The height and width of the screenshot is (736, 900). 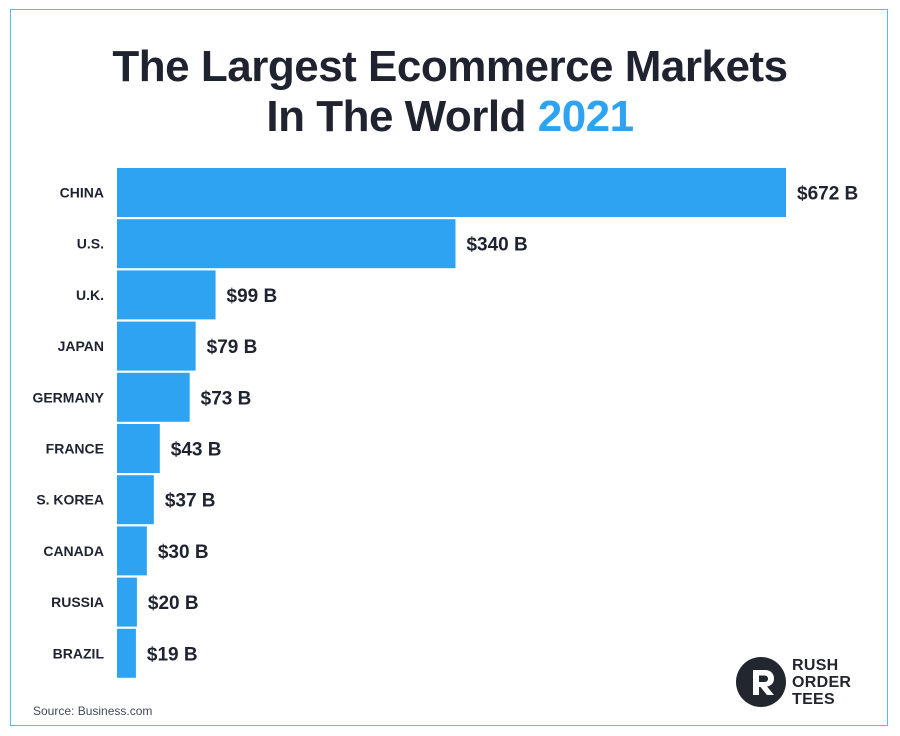 I want to click on logo-wordmark: RUSH ORDER TEES, so click(x=821, y=682).